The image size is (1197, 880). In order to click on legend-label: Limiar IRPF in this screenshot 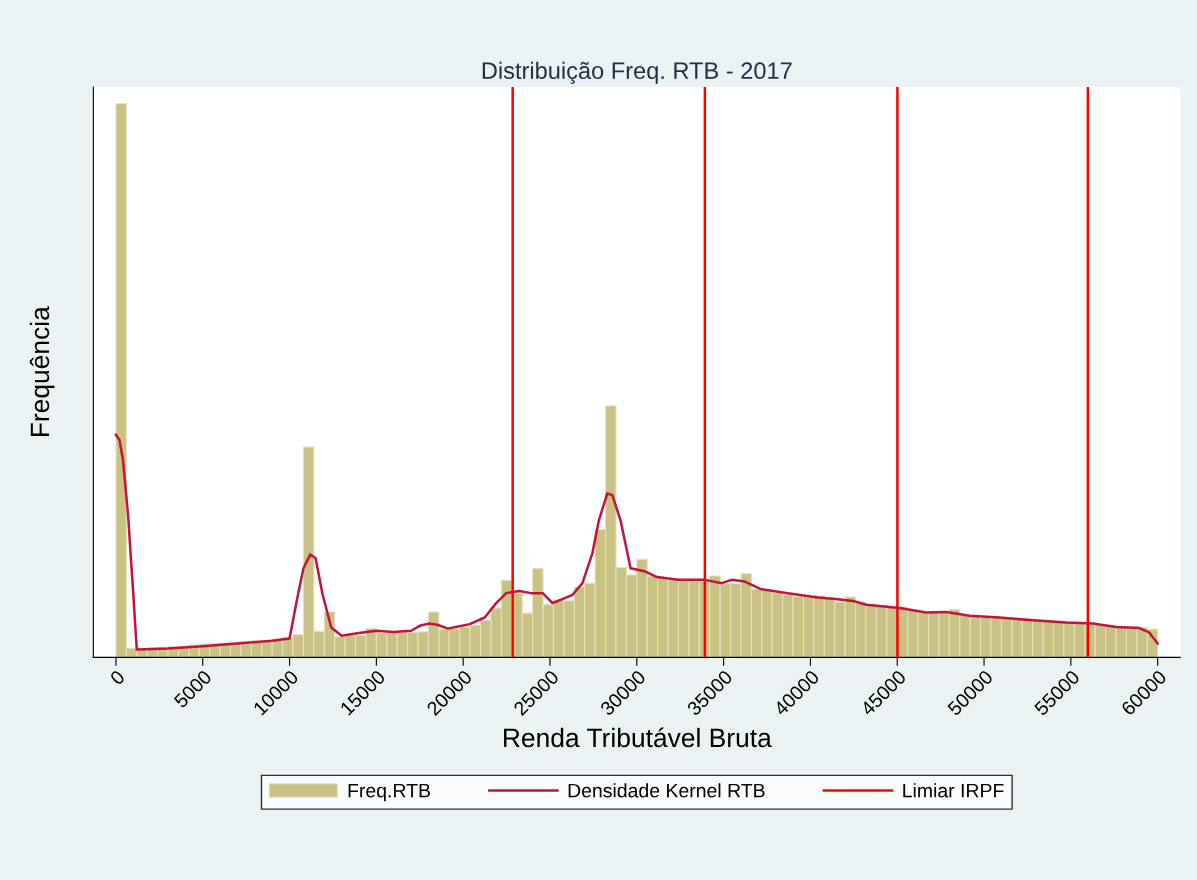, I will do `click(953, 790)`.